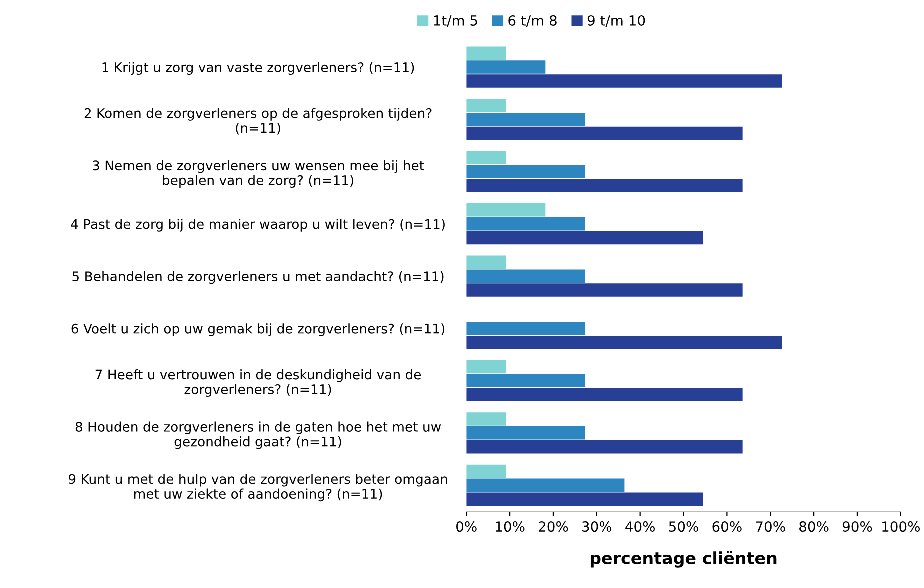  Describe the element at coordinates (466, 527) in the screenshot. I see `x-tick-label: 0%` at that location.